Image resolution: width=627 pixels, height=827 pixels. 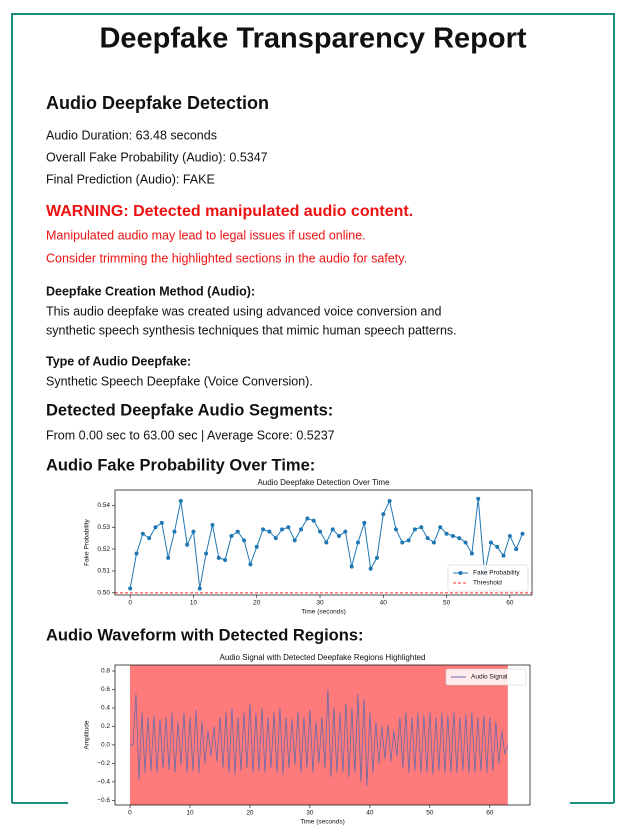 I want to click on legend-label: Fake Probability, so click(x=496, y=573).